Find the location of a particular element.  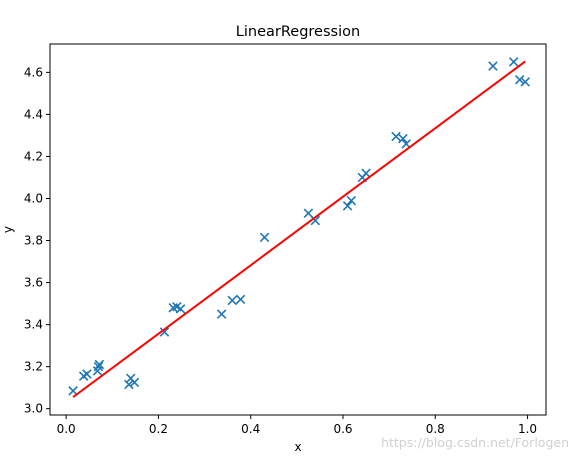

y-axis-ticks: 3.0 3.2 3.4 3.6 3.8 4.0 4.2 4.4 4.6 is located at coordinates (37, 240).